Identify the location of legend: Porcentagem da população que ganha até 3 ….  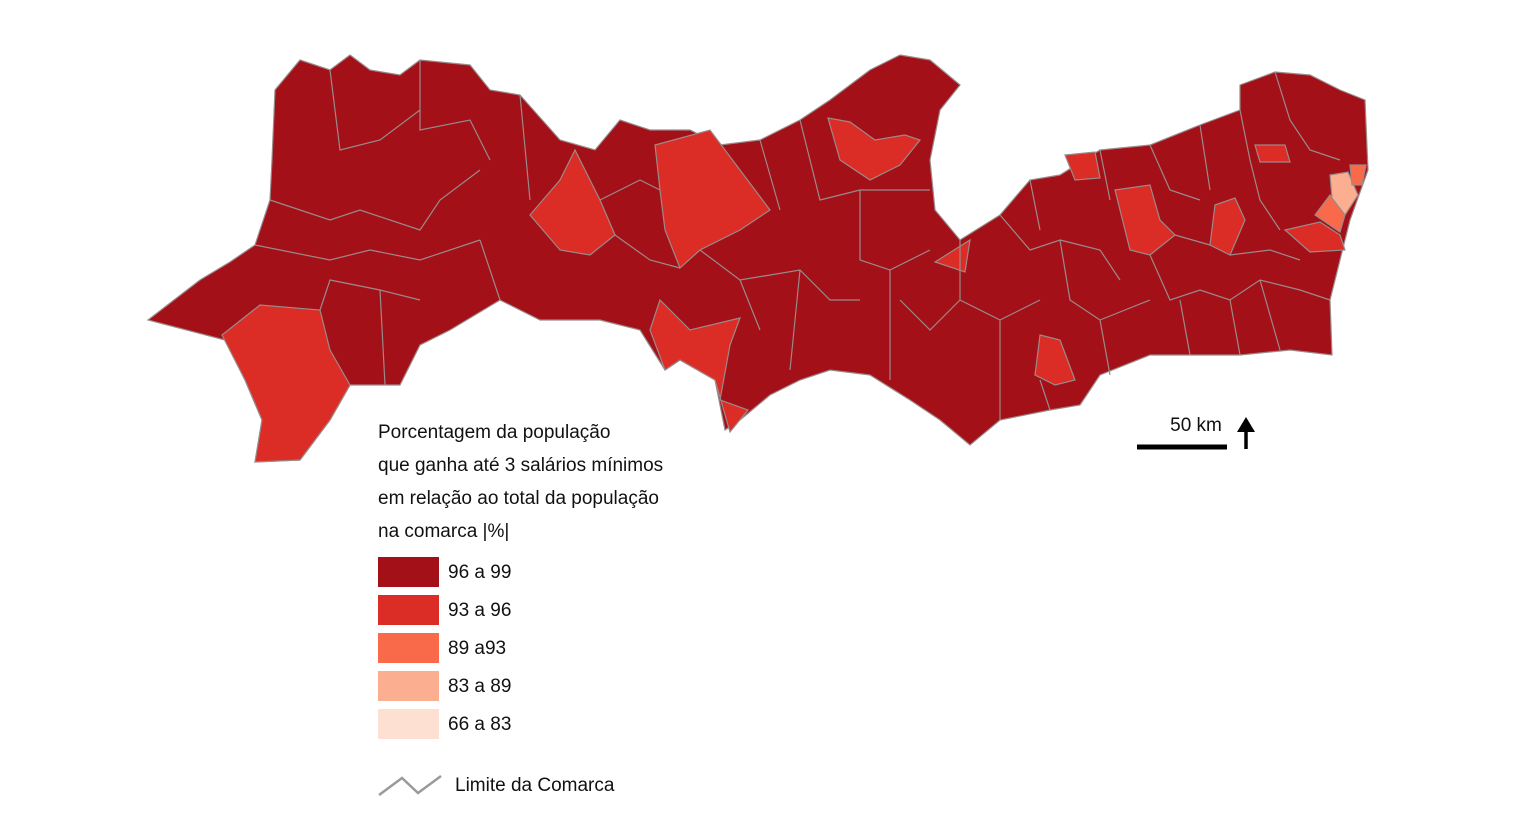
(520, 580).